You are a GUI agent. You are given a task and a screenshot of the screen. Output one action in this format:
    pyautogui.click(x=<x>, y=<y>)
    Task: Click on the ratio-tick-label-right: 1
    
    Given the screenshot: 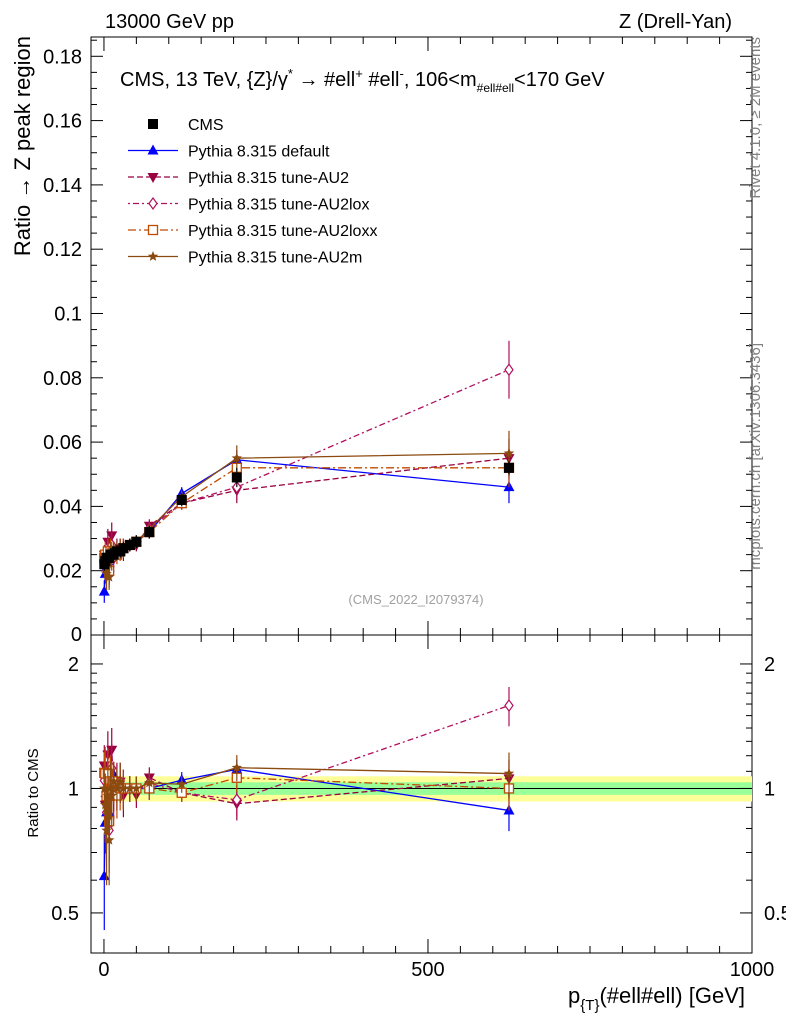 What is the action you would take?
    pyautogui.click(x=769, y=789)
    